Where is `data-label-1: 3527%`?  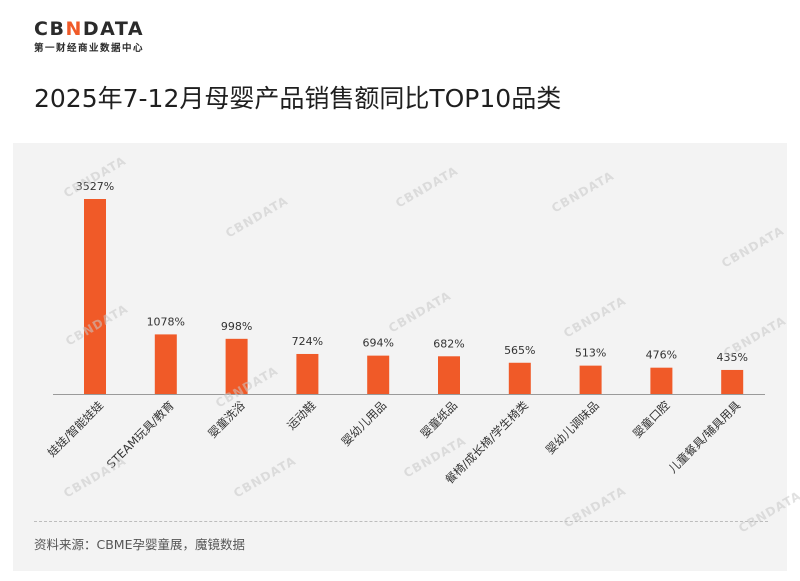
data-label-1: 3527% is located at coordinates (95, 186).